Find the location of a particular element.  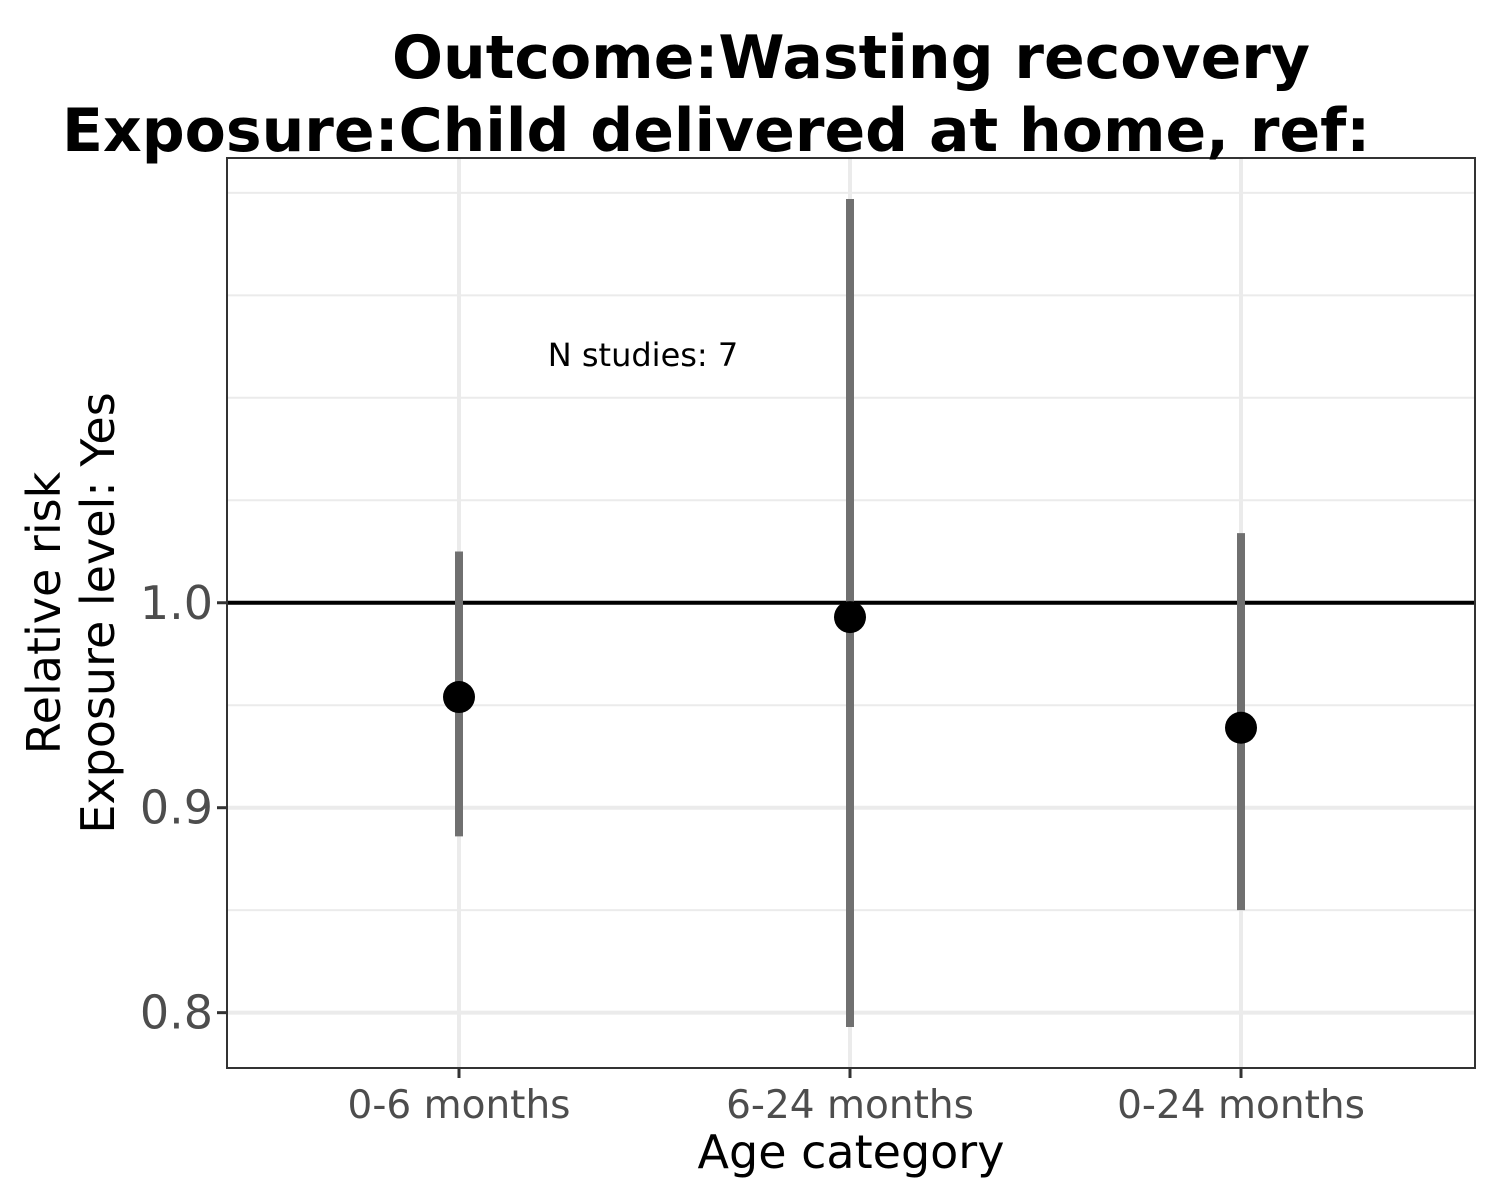

x-axis-ticks: 0-6 months 6-24 months 0-24 months is located at coordinates (856, 1098).